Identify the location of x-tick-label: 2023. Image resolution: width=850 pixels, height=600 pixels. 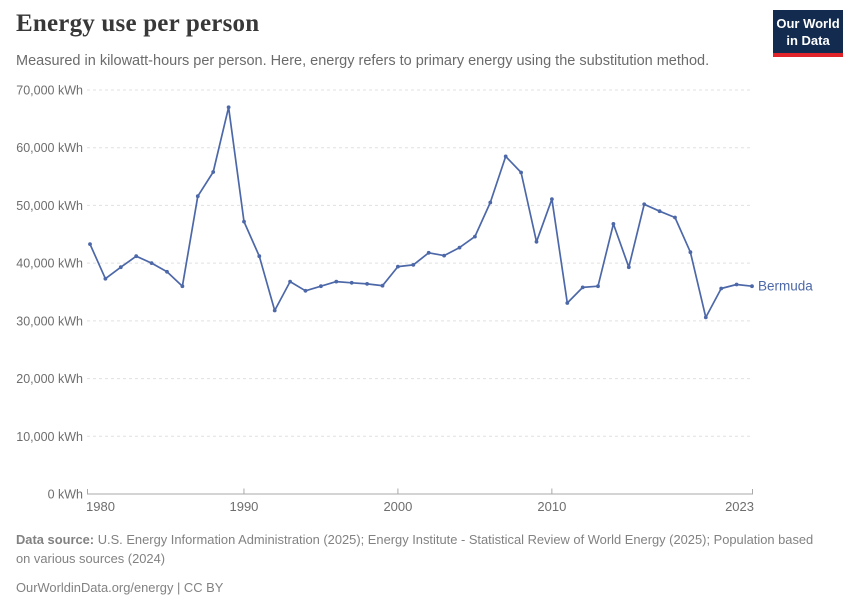
(739, 506).